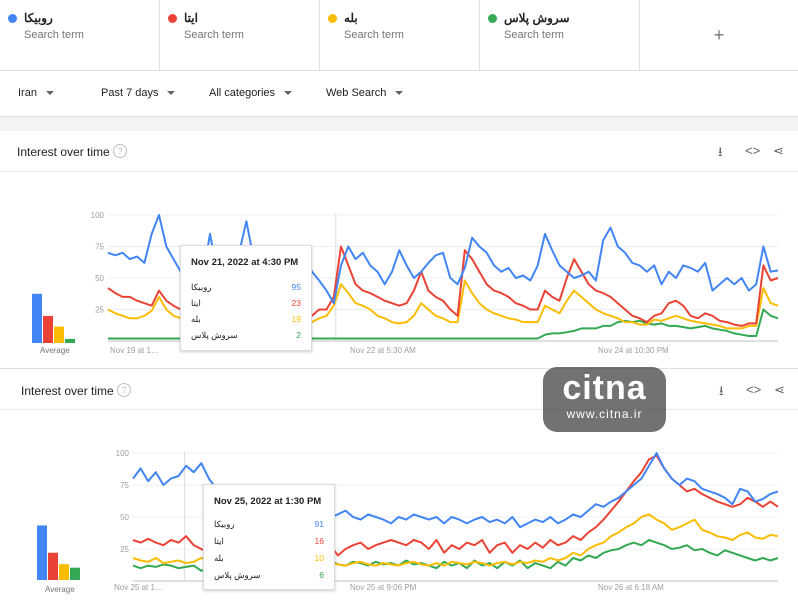 The height and width of the screenshot is (612, 798). Describe the element at coordinates (604, 388) in the screenshot. I see `watermark-logo-text: citna` at that location.